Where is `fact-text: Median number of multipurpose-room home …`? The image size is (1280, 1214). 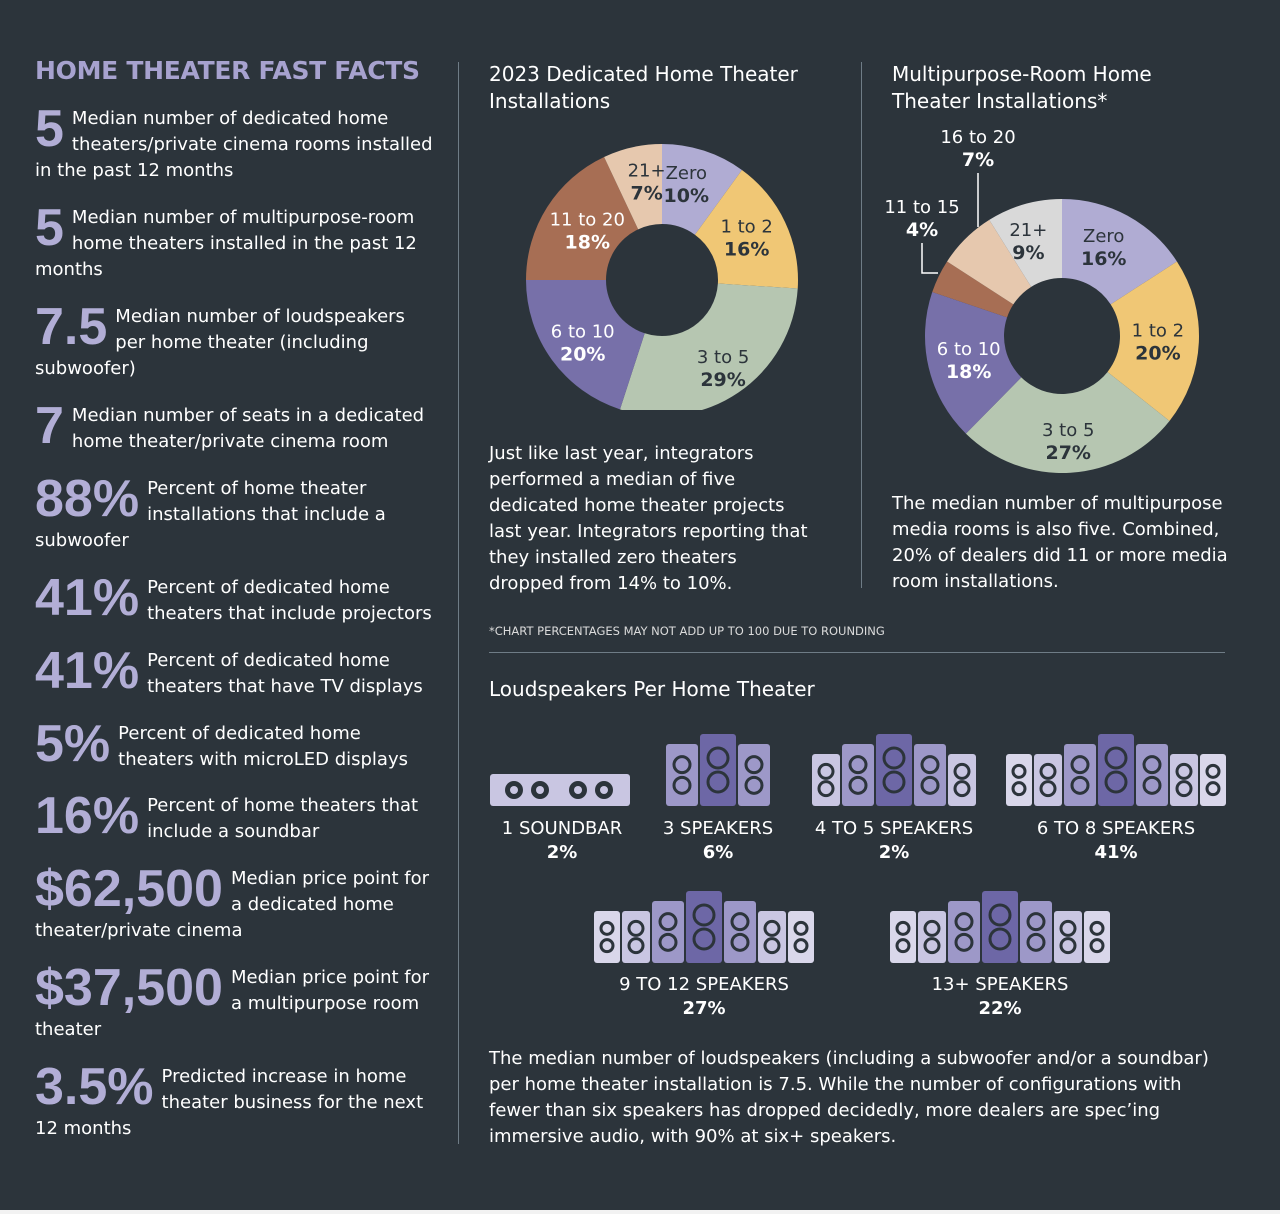 fact-text: Median number of multipurpose-room home … is located at coordinates (226, 243).